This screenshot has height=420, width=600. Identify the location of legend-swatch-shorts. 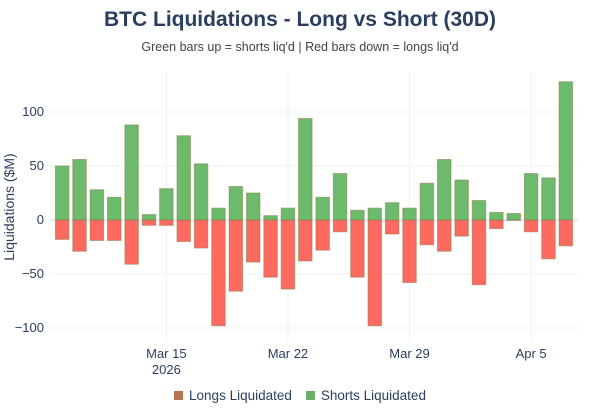
(310, 395).